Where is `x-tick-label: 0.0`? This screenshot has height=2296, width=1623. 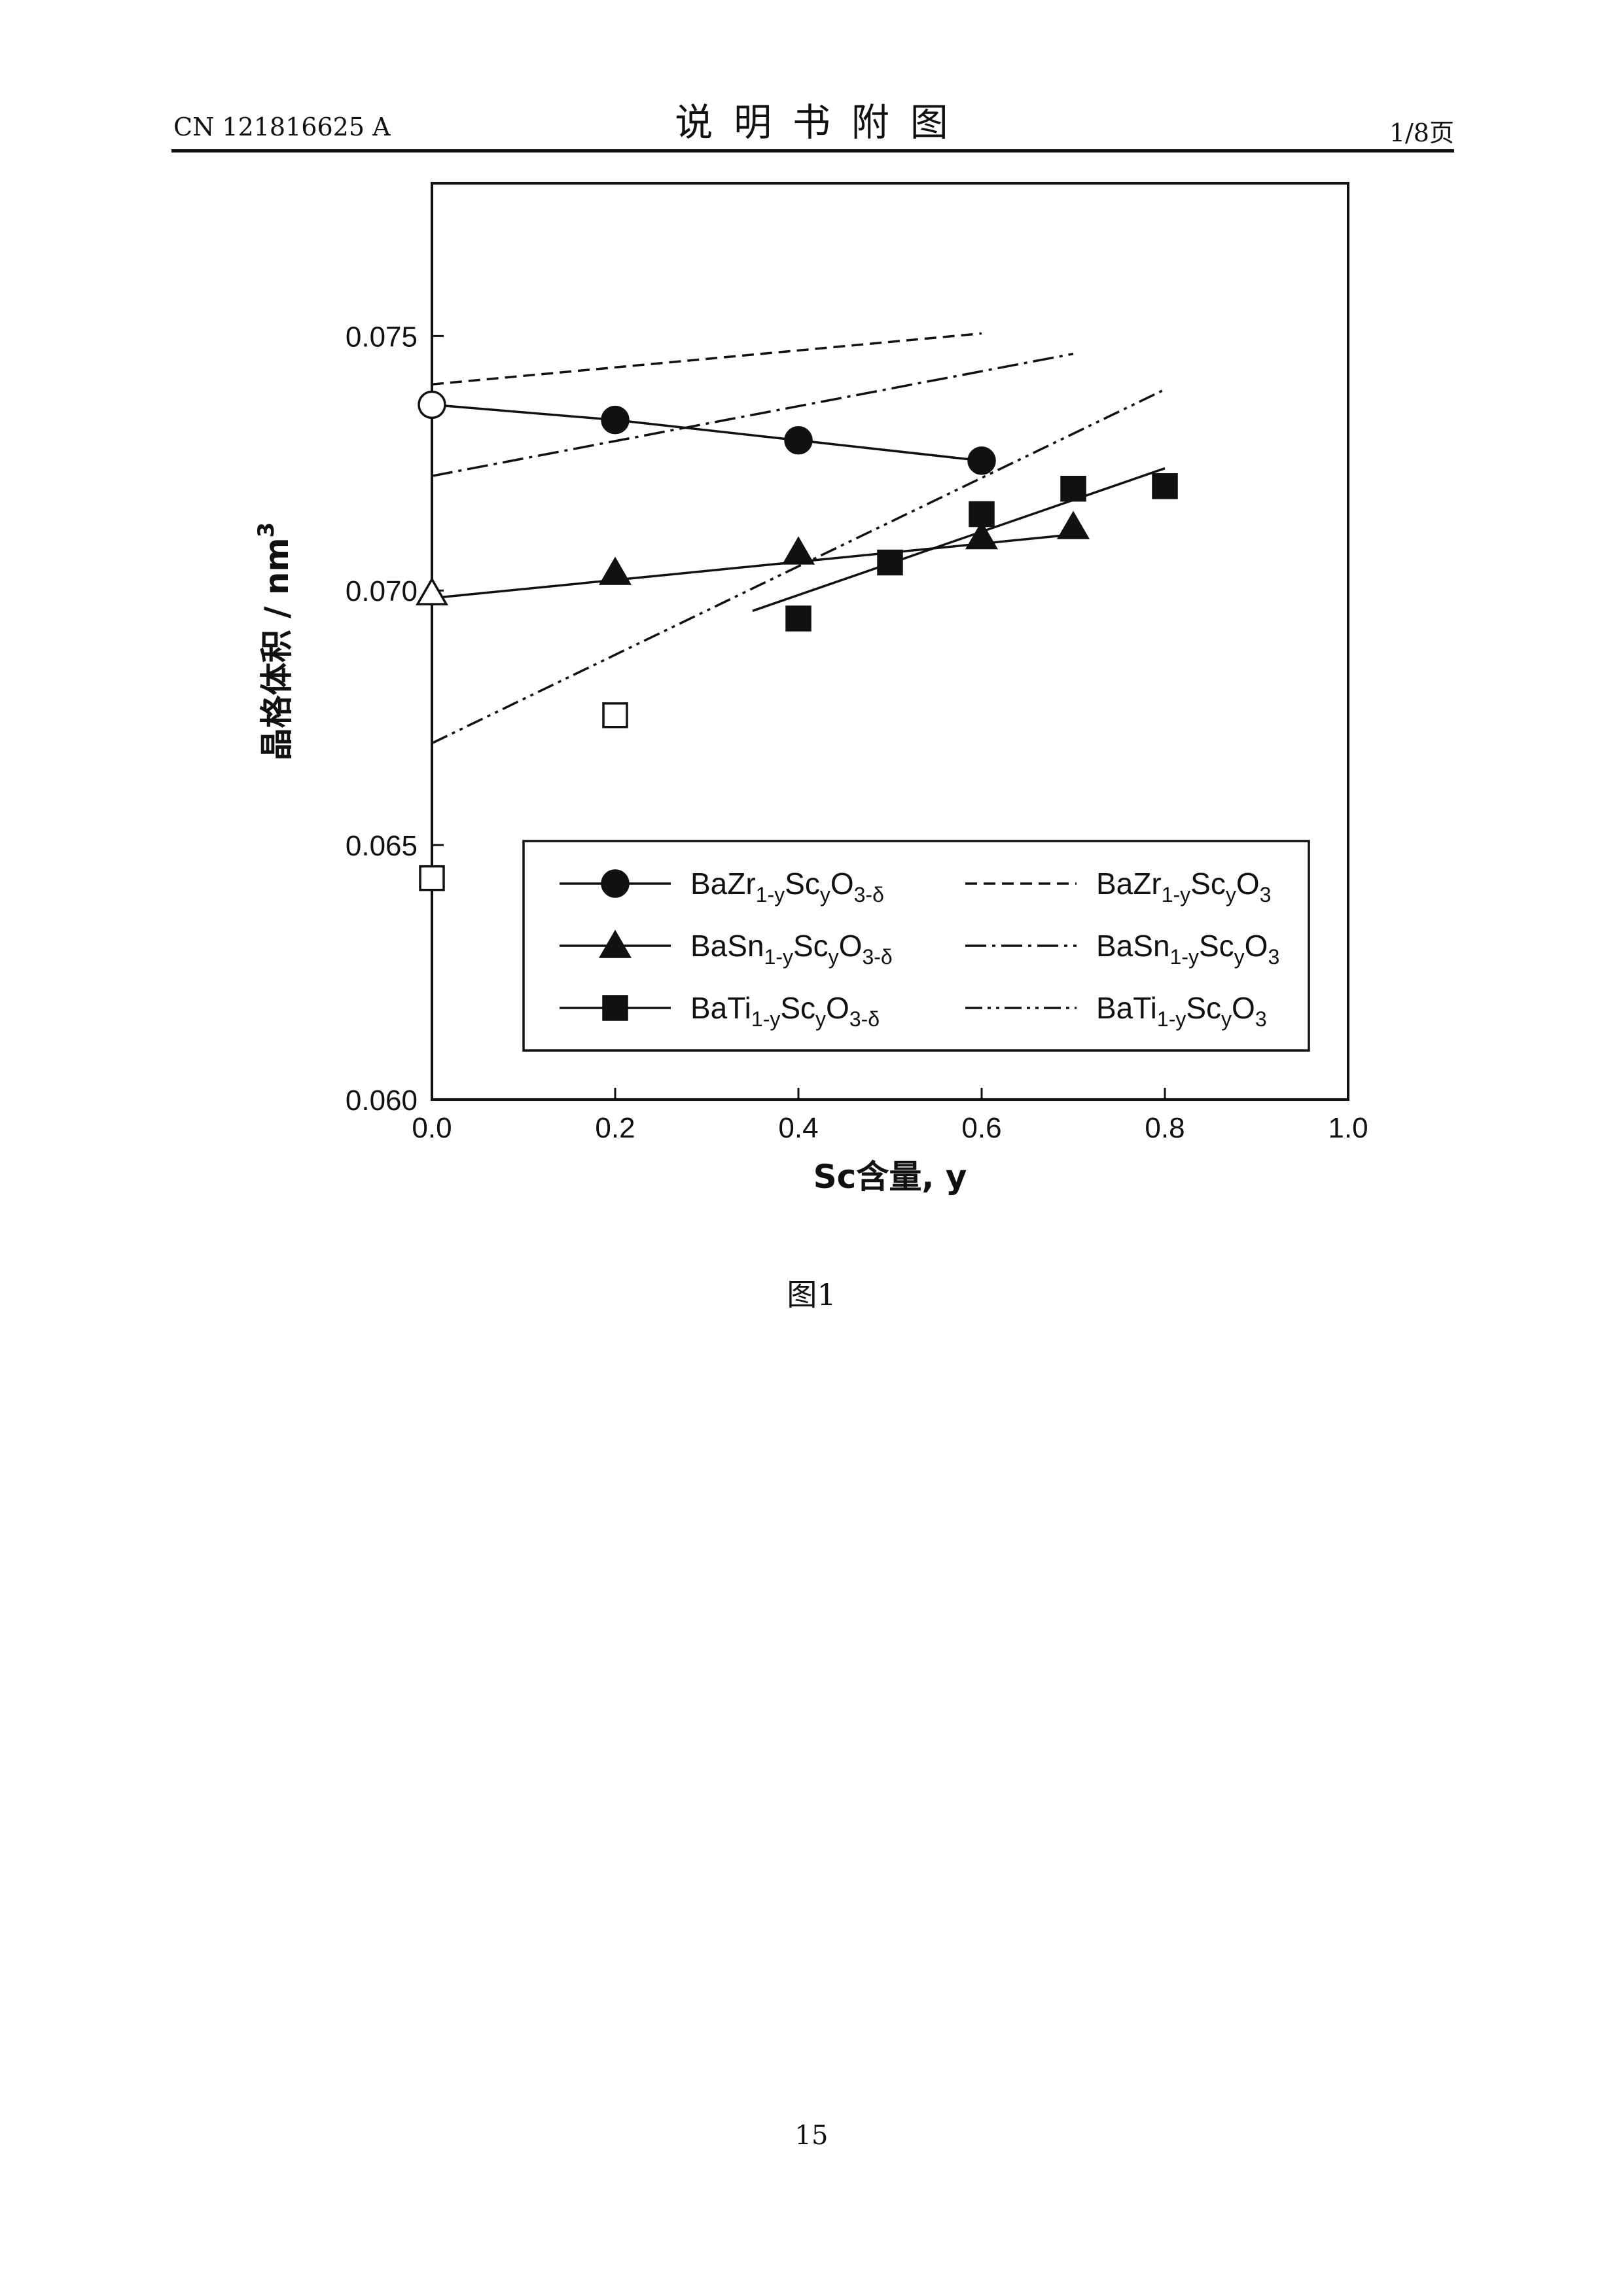
x-tick-label: 0.0 is located at coordinates (432, 1128).